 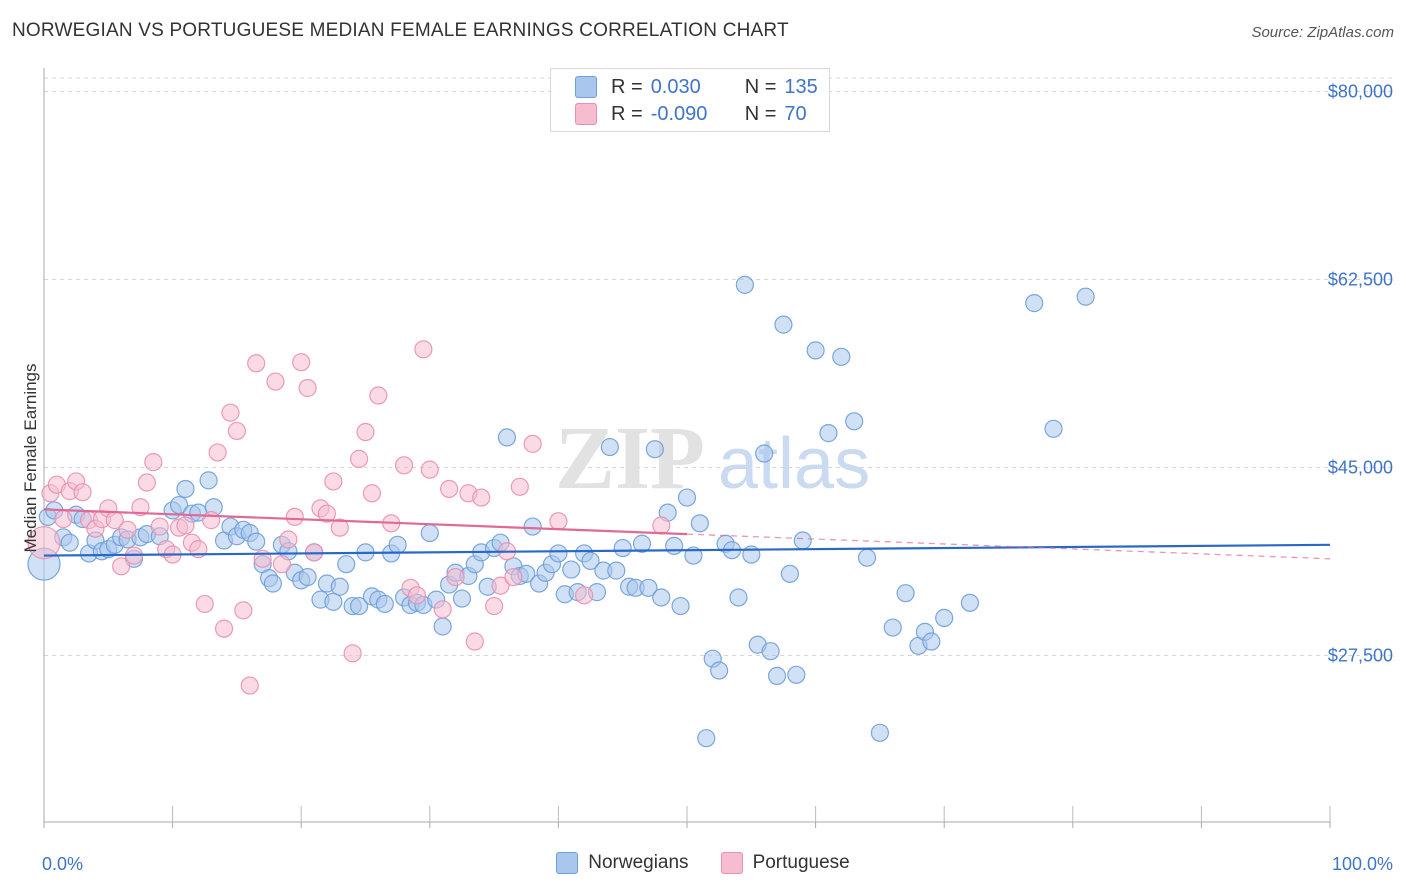 I want to click on legend-label-portuguese: Portuguese, so click(x=801, y=862).